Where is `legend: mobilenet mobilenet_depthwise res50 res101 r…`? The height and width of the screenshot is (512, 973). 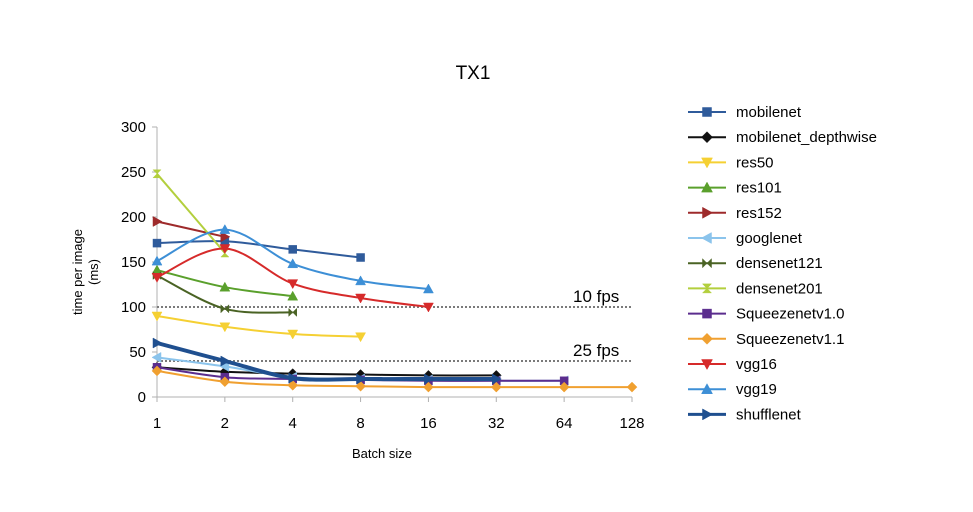 legend: mobilenet mobilenet_depthwise res50 res101 r… is located at coordinates (782, 263).